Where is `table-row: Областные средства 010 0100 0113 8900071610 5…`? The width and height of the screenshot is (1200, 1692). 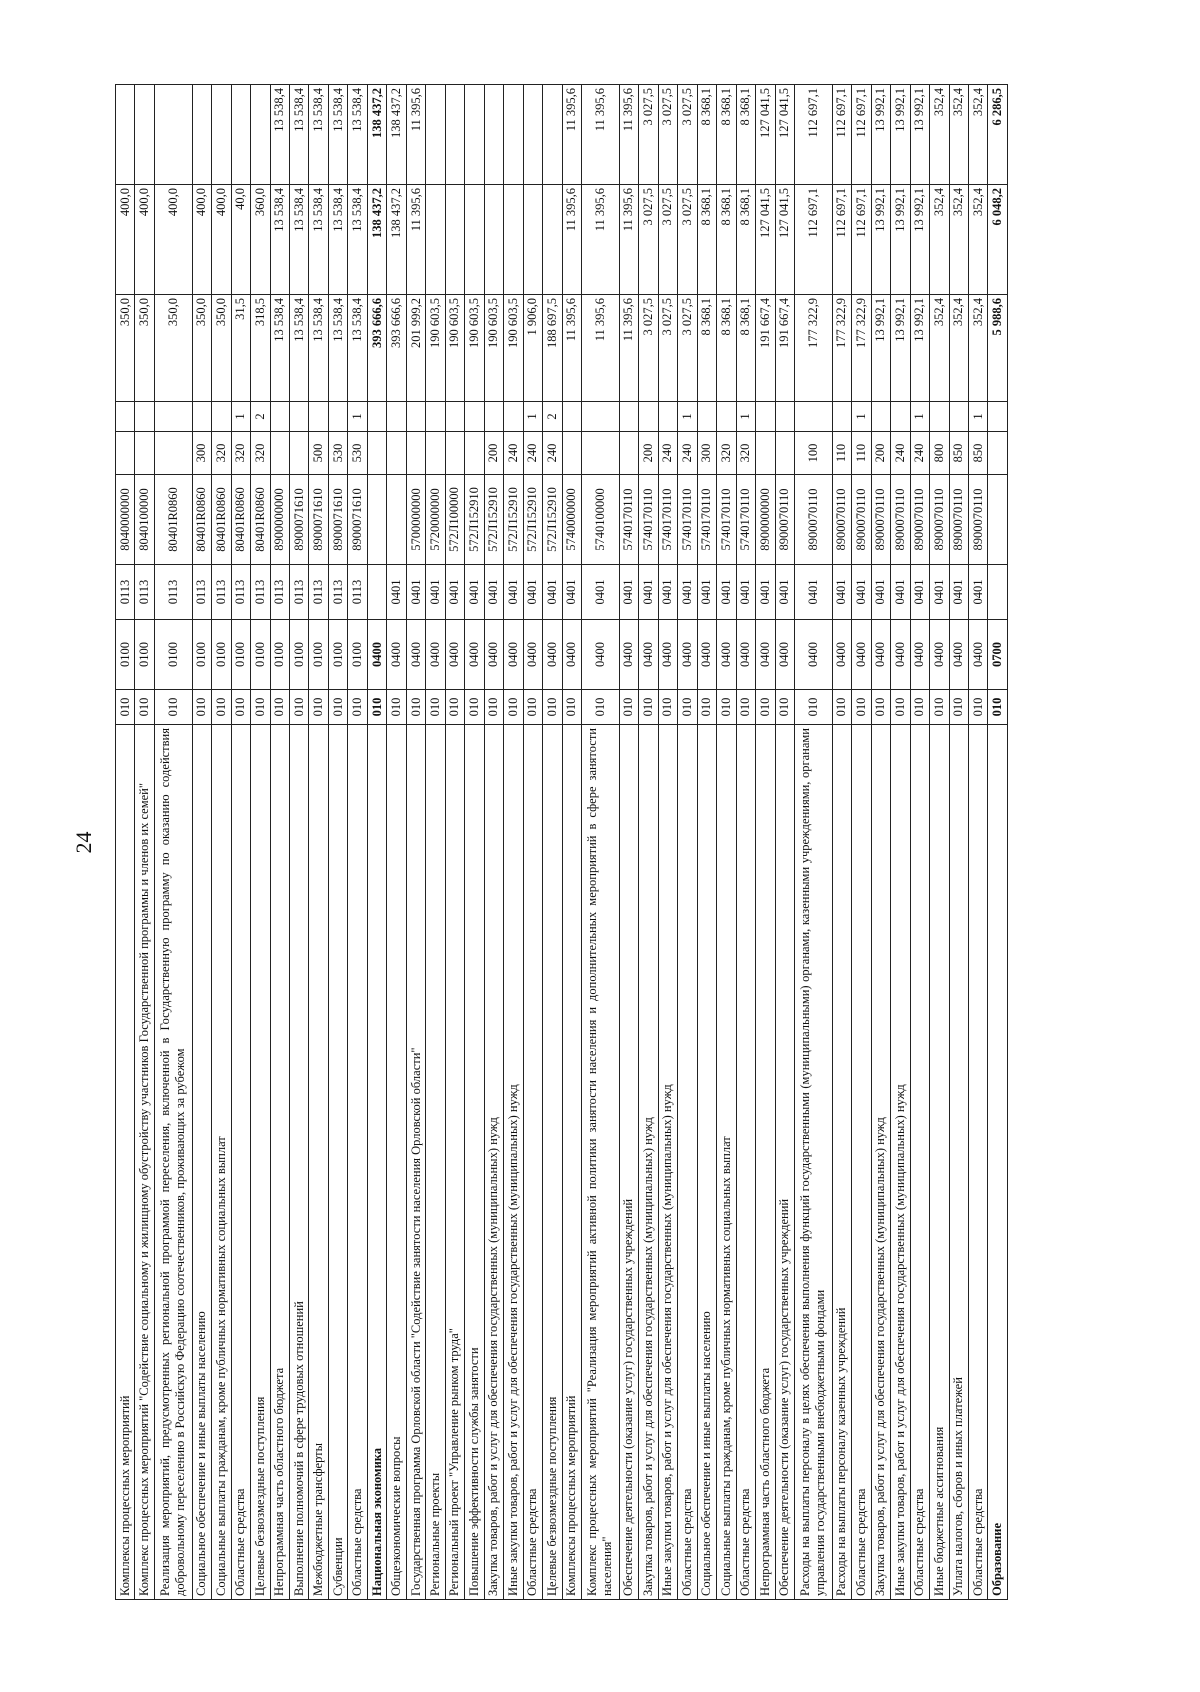 table-row: Областные средства 010 0100 0113 8900071610 5… is located at coordinates (357, 842).